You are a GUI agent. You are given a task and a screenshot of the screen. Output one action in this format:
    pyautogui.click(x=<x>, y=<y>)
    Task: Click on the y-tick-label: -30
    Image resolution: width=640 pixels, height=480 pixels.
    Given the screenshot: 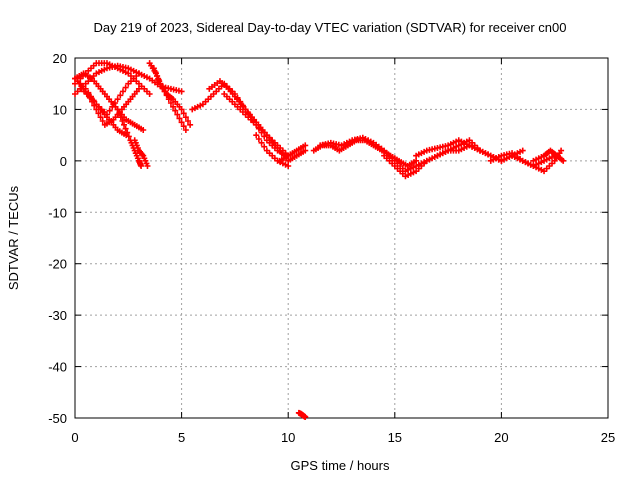 What is the action you would take?
    pyautogui.click(x=57, y=315)
    